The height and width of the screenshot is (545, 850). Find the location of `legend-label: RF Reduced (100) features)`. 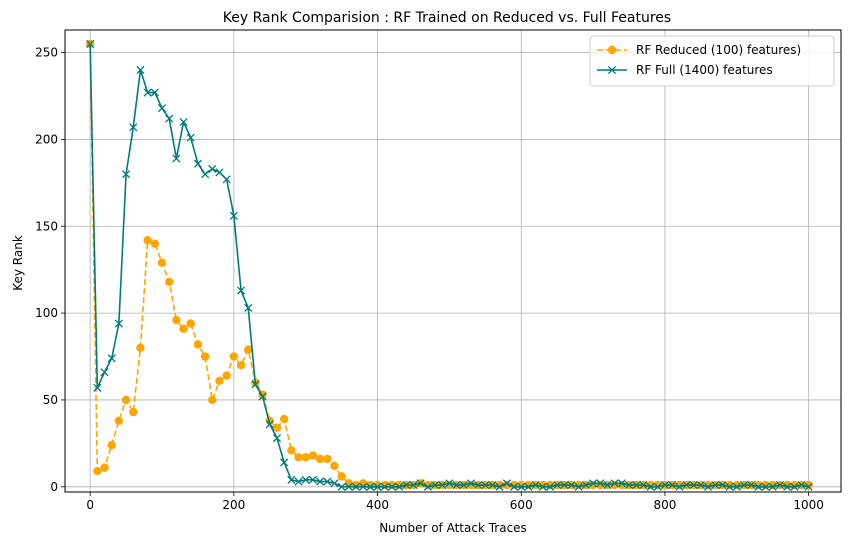

legend-label: RF Reduced (100) features) is located at coordinates (718, 50).